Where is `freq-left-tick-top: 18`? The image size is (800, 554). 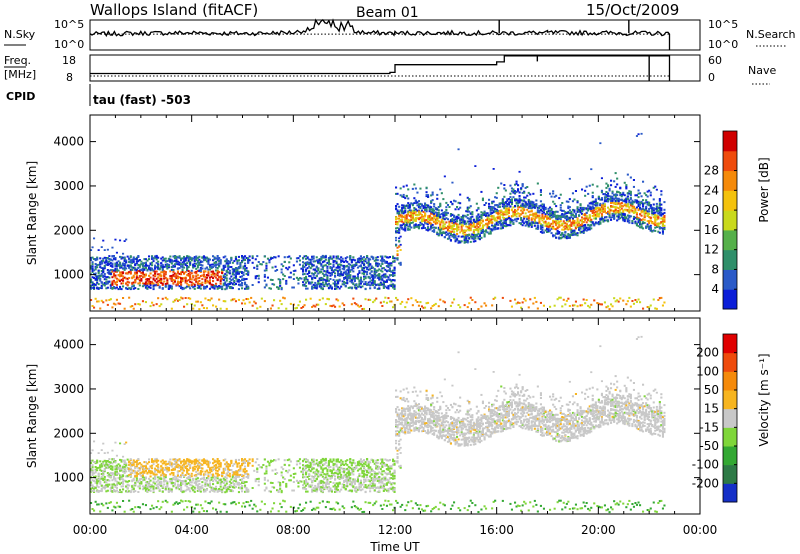 freq-left-tick-top: 18 is located at coordinates (69, 60).